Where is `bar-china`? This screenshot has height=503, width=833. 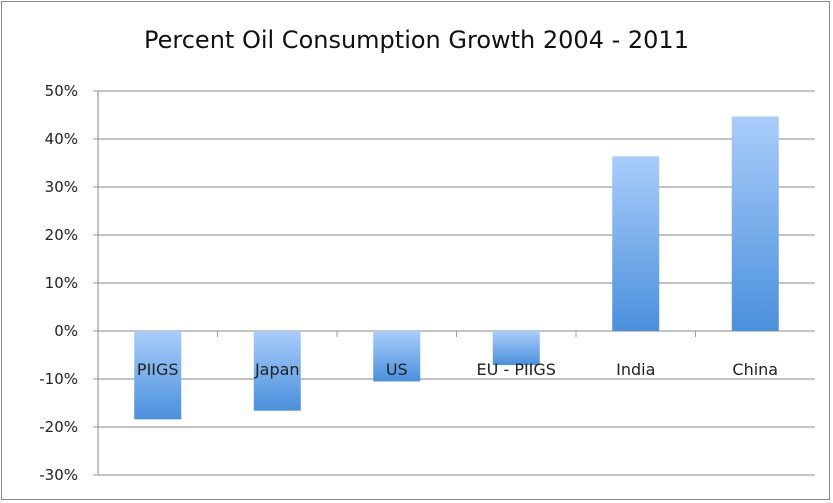
bar-china is located at coordinates (755, 223).